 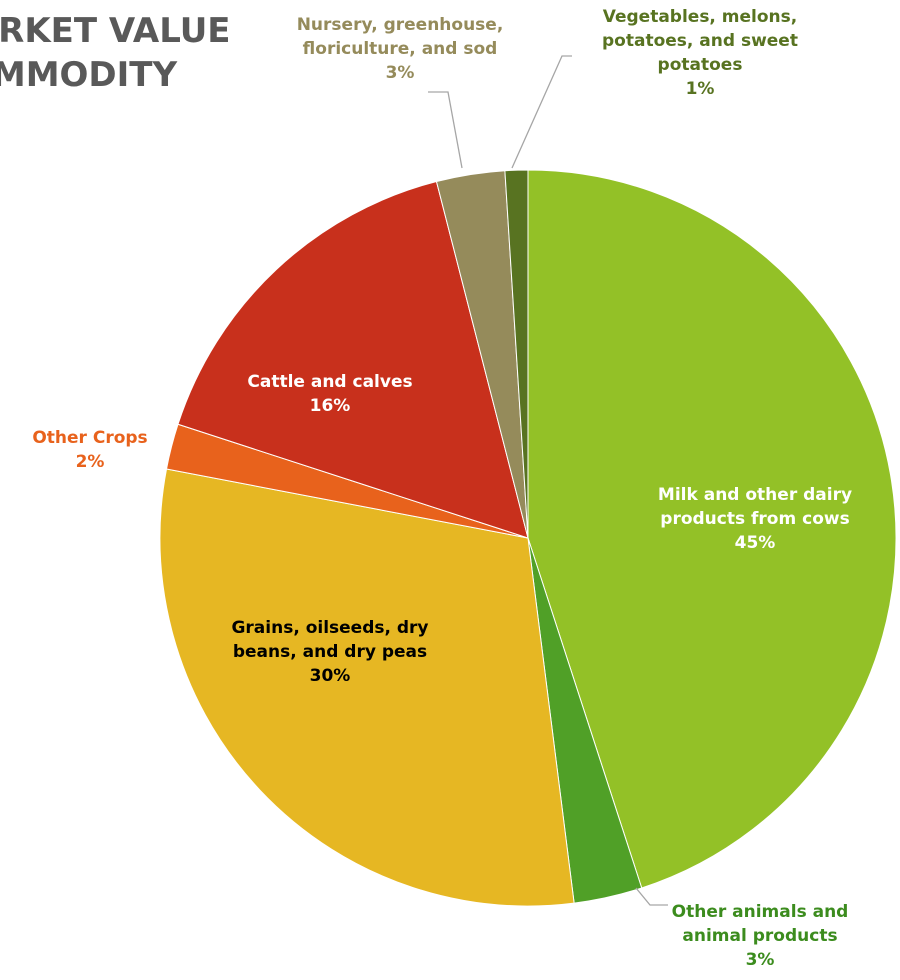 I want to click on leader-line-other-animals-and-animal-products, so click(x=651, y=896).